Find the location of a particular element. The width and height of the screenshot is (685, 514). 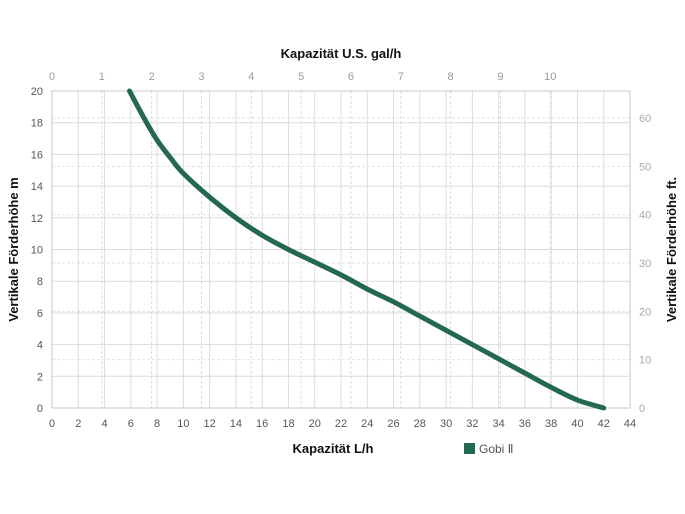

tick-label-y: 8 is located at coordinates (40, 282).